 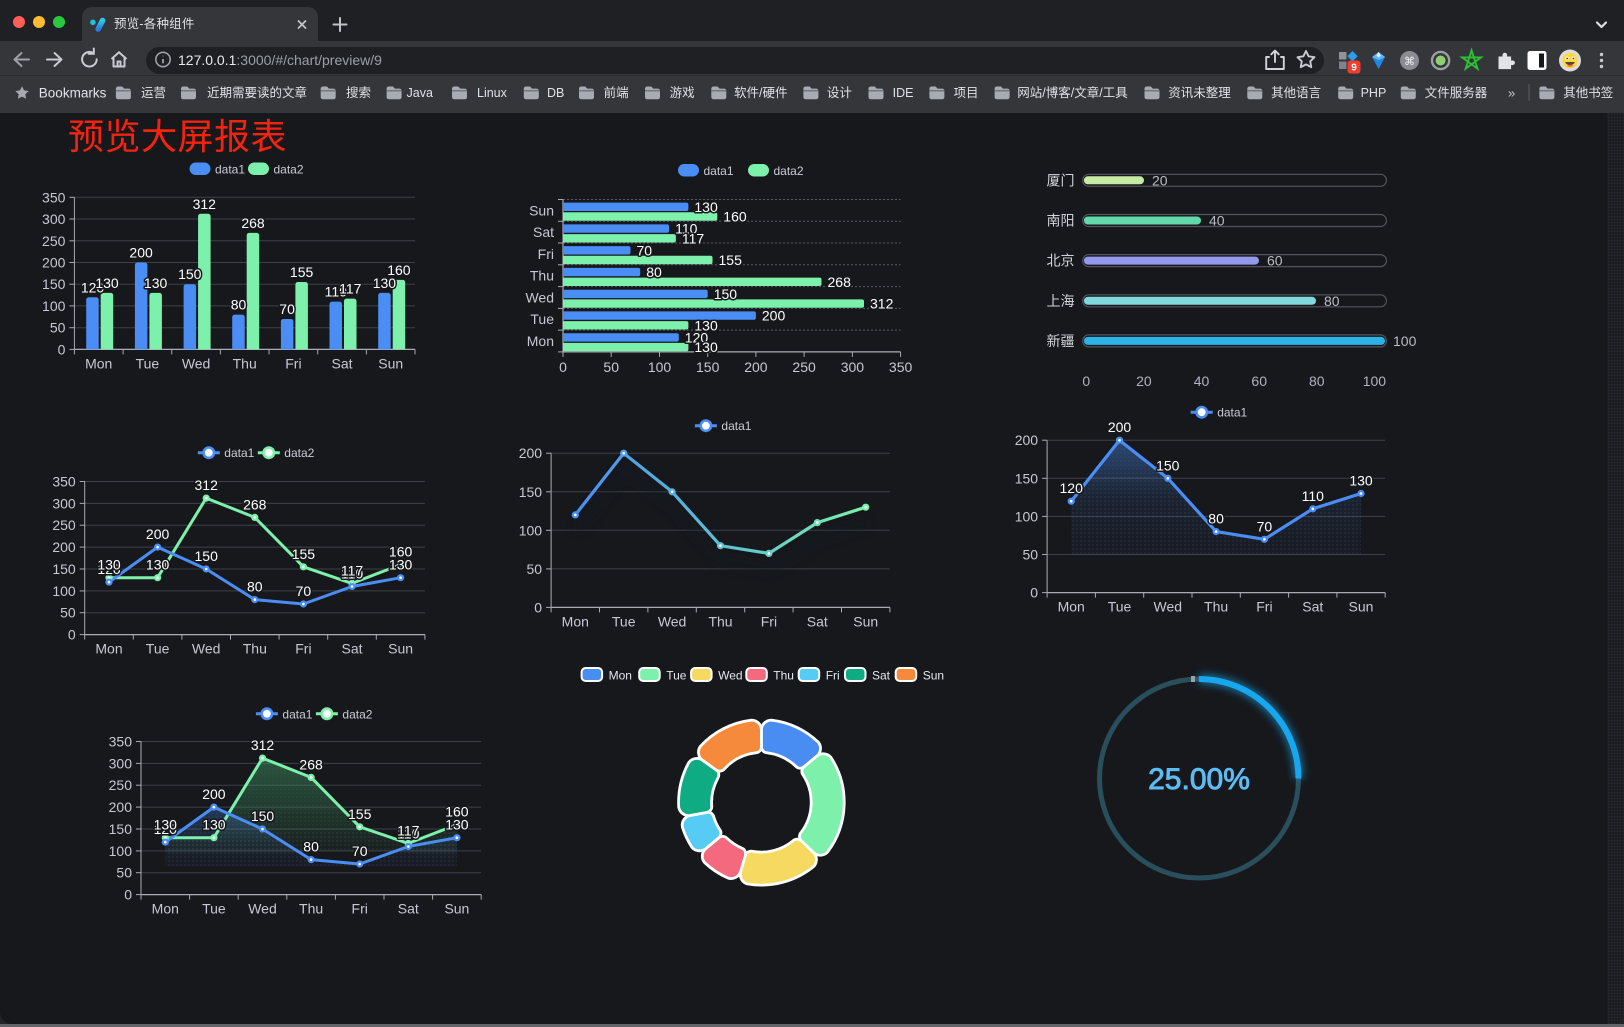 What do you see at coordinates (1061, 180) in the screenshot?
I see `svg-text: 厦门` at bounding box center [1061, 180].